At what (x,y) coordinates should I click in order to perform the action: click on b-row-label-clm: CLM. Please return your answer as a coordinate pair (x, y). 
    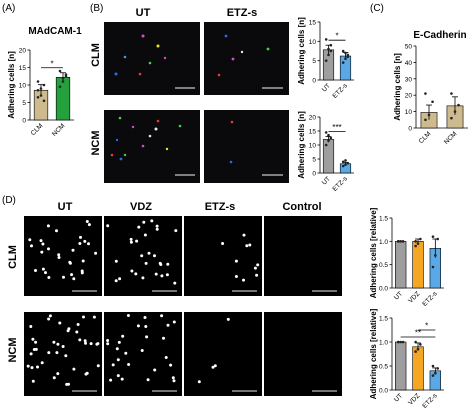
    Looking at the image, I should click on (96, 55).